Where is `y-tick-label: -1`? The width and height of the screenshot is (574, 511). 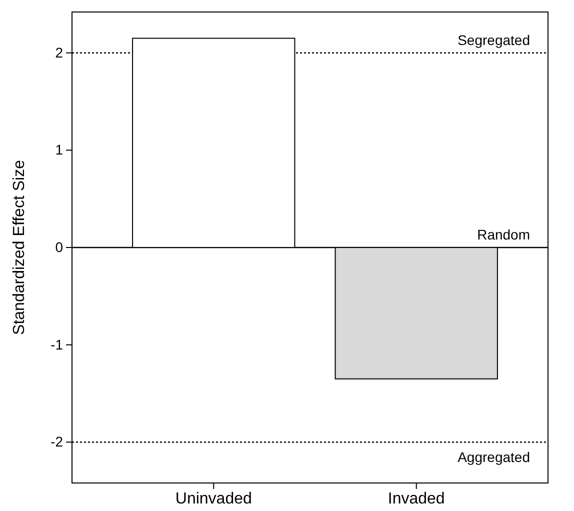 y-tick-label: -1 is located at coordinates (57, 344).